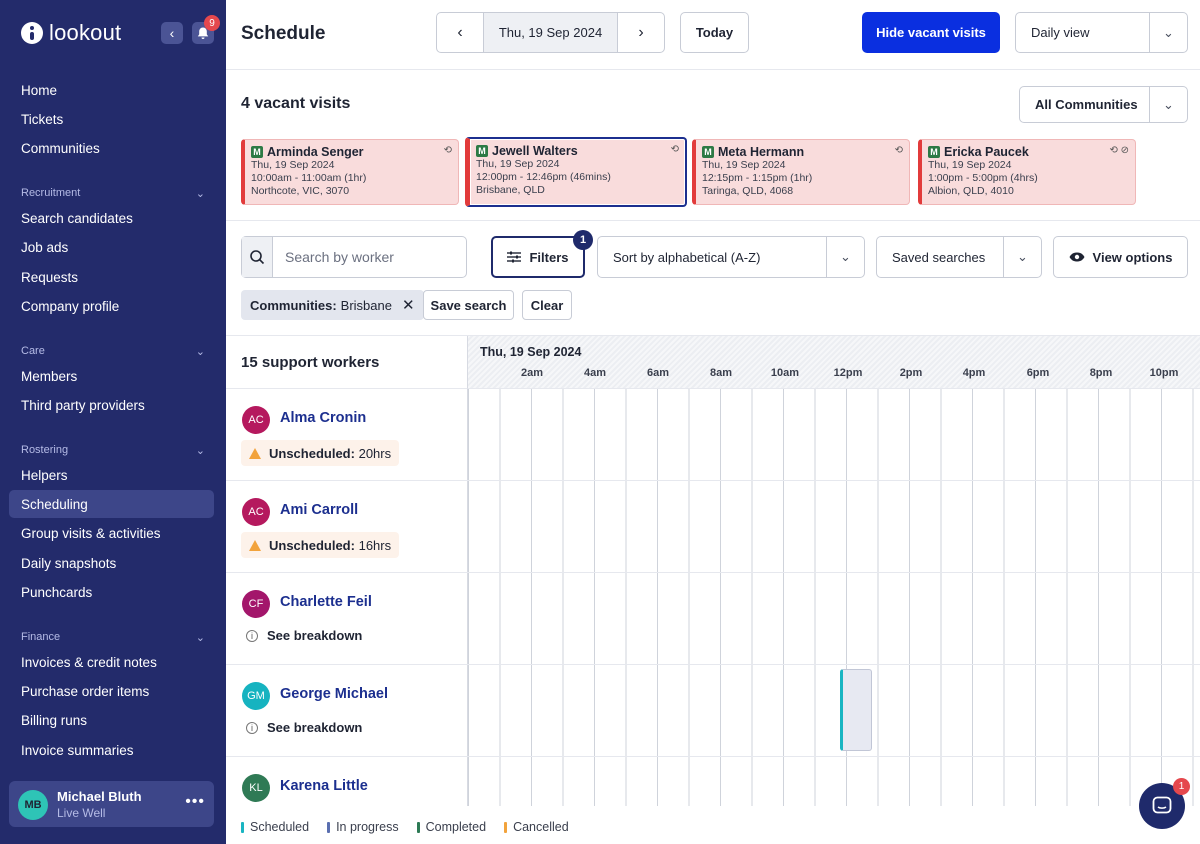 Image resolution: width=1200 pixels, height=844 pixels. Describe the element at coordinates (714, 32) in the screenshot. I see `today-button: Today` at that location.